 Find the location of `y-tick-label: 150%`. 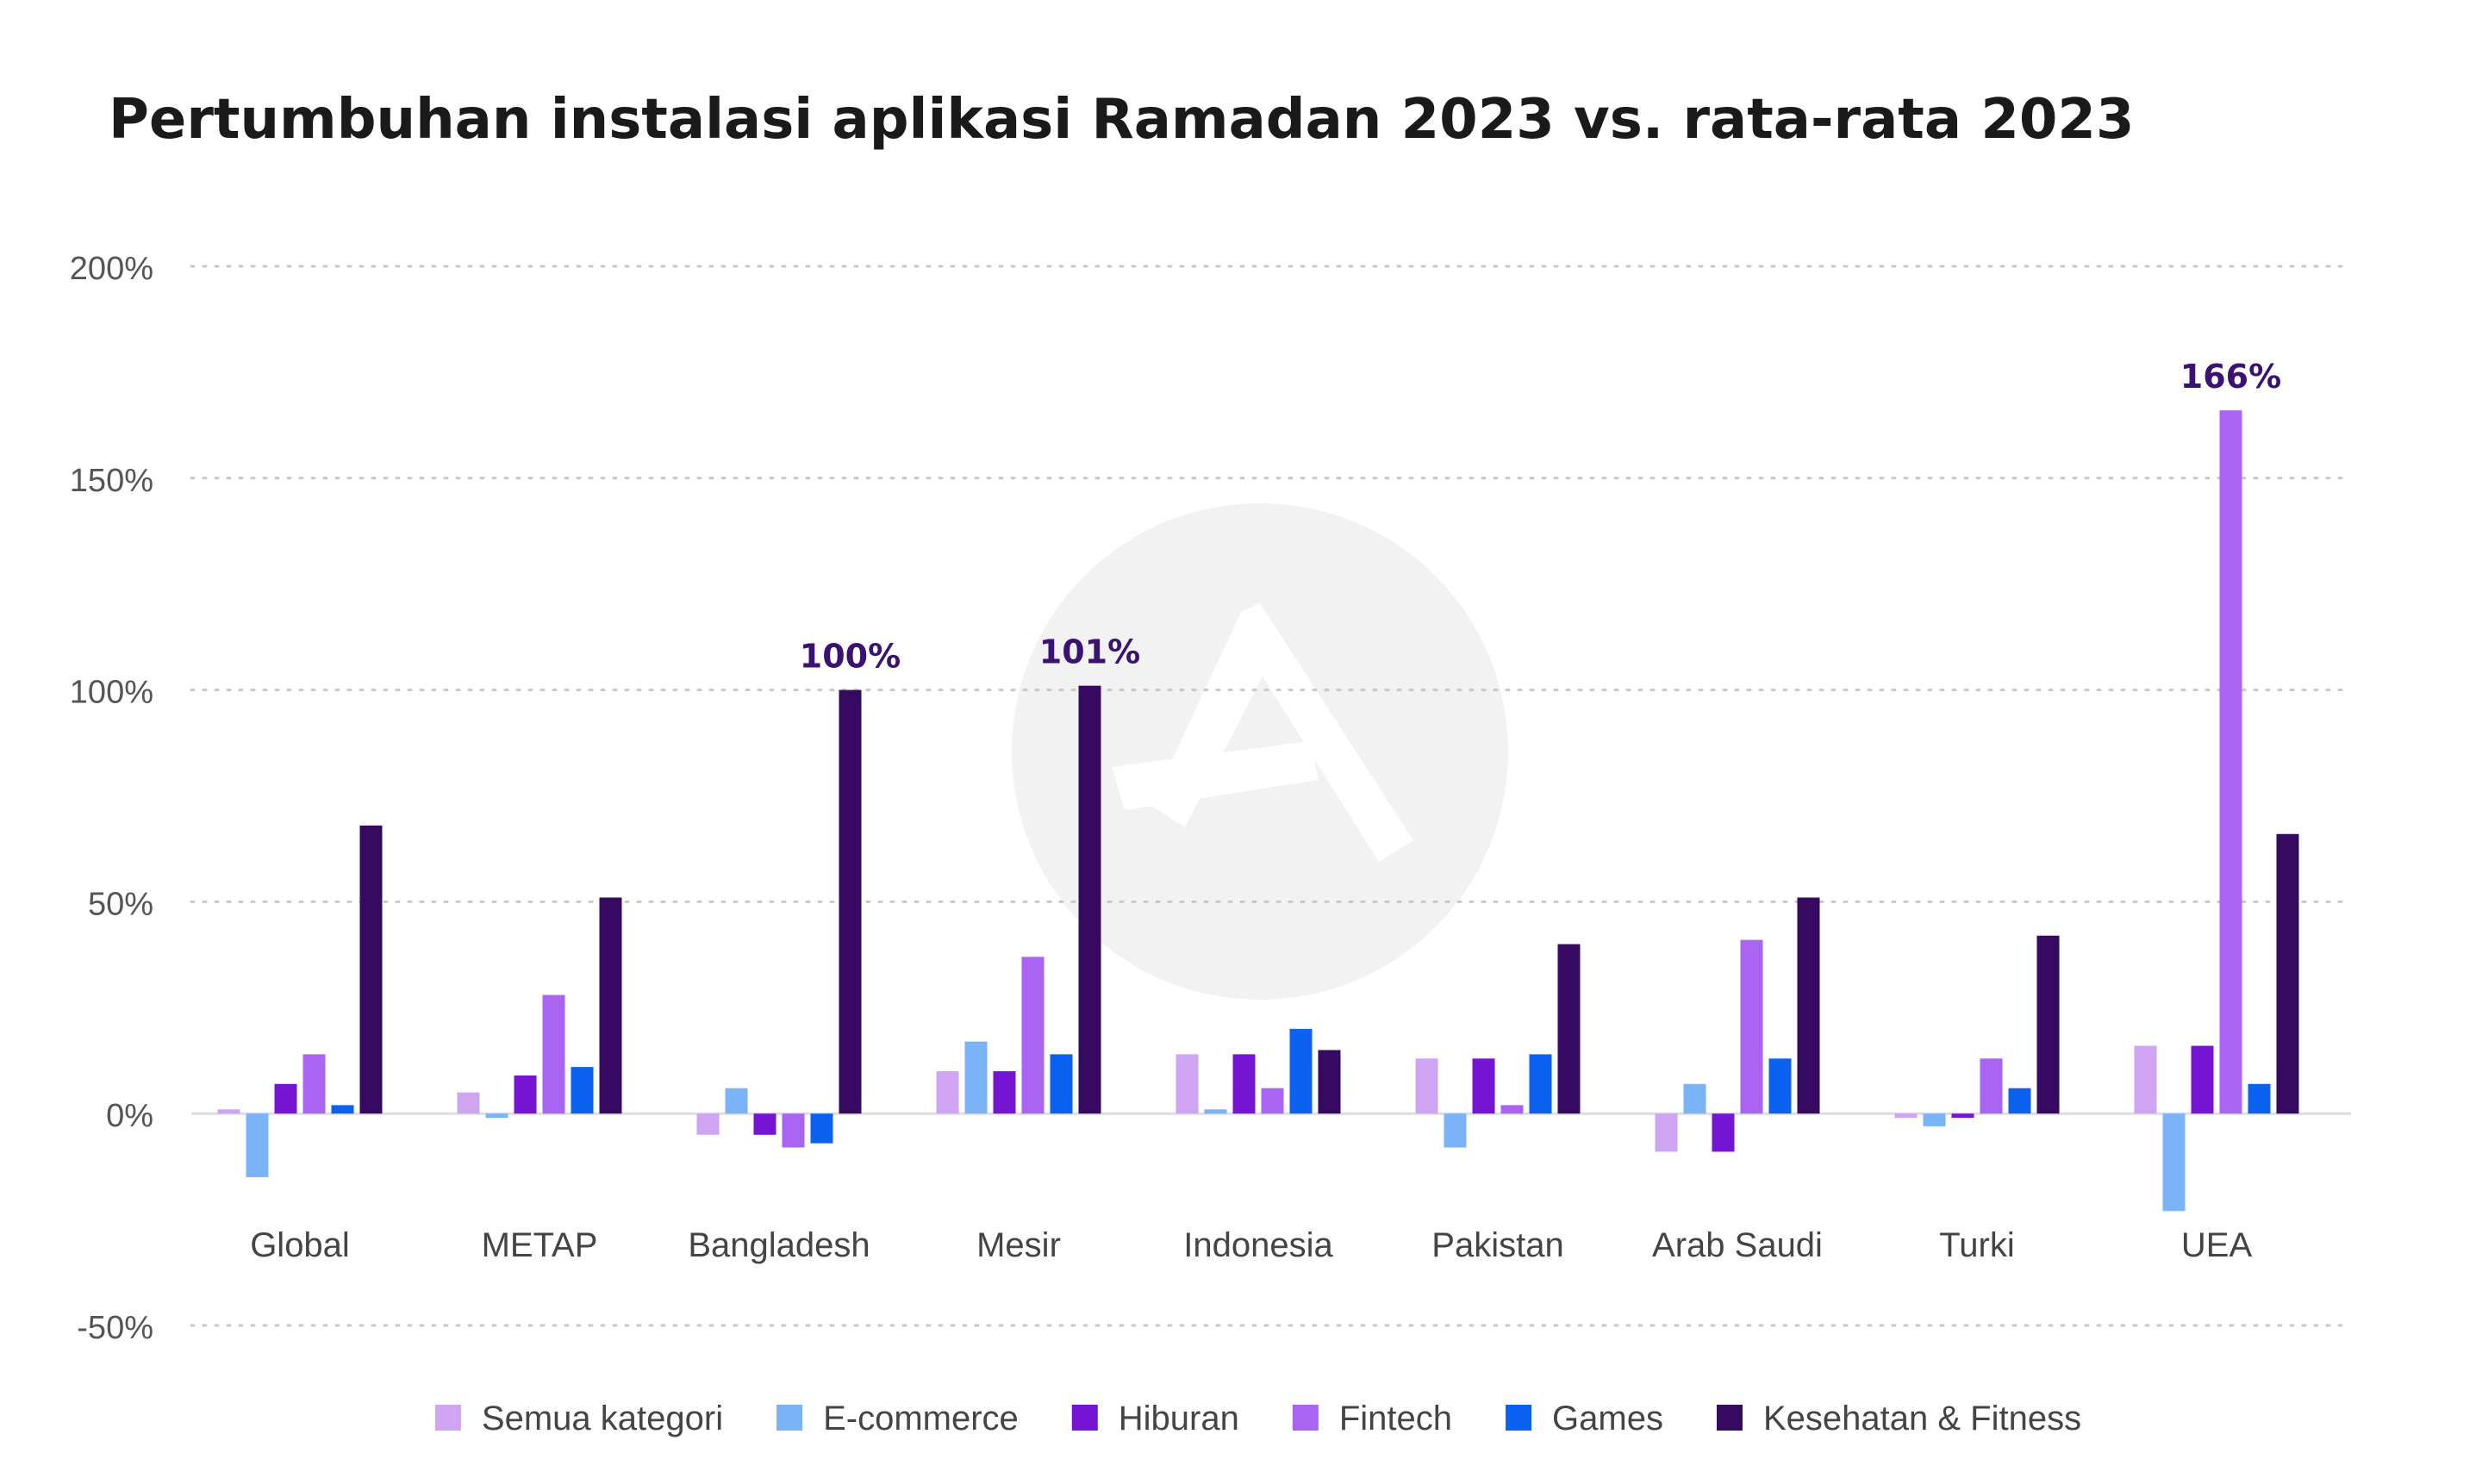

y-tick-label: 150% is located at coordinates (111, 481).